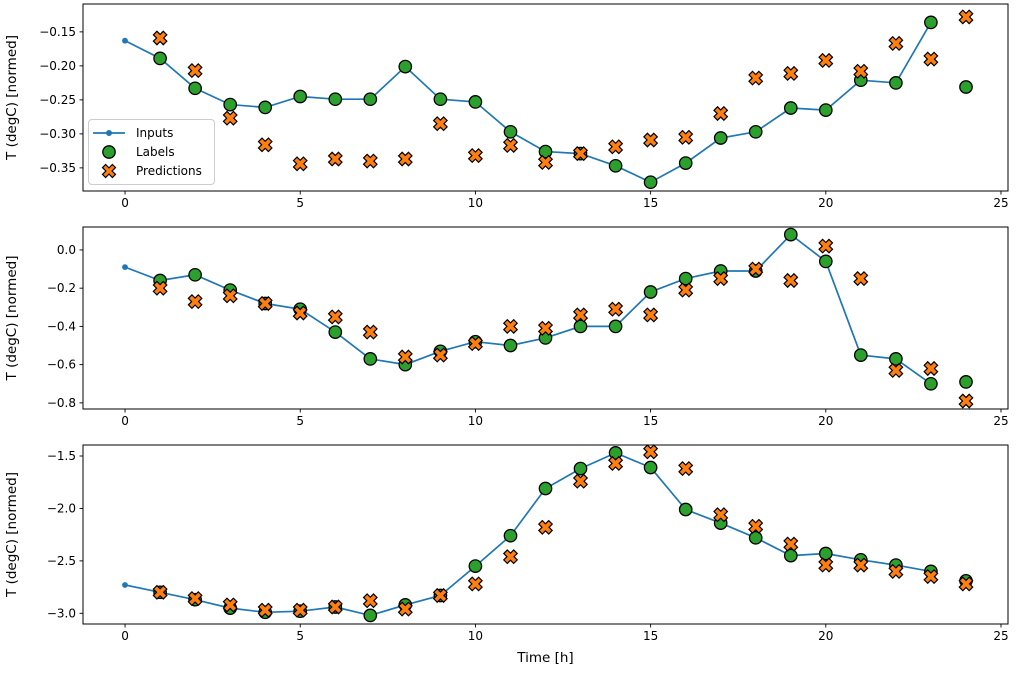 Image resolution: width=1023 pixels, height=683 pixels. What do you see at coordinates (151, 132) in the screenshot?
I see `legend-item-inputs: Inputs` at bounding box center [151, 132].